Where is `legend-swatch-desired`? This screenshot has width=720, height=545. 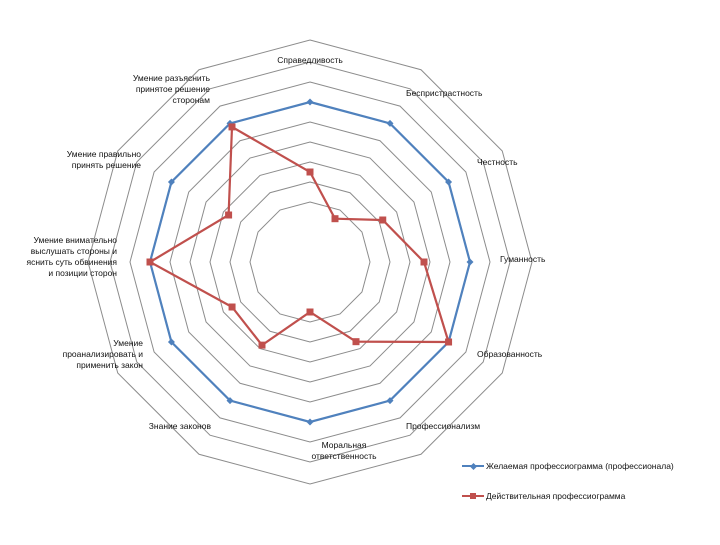 legend-swatch-desired is located at coordinates (473, 466).